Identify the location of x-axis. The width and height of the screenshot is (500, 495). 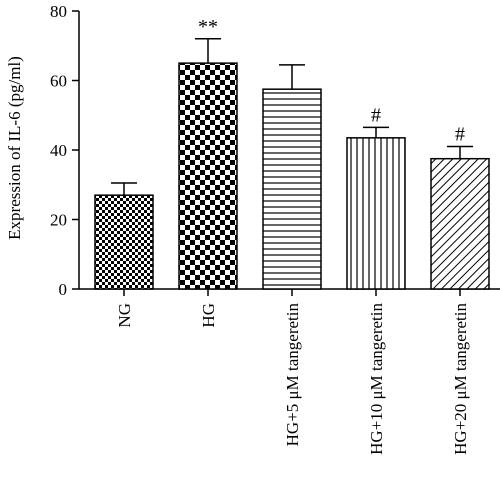
(289, 292).